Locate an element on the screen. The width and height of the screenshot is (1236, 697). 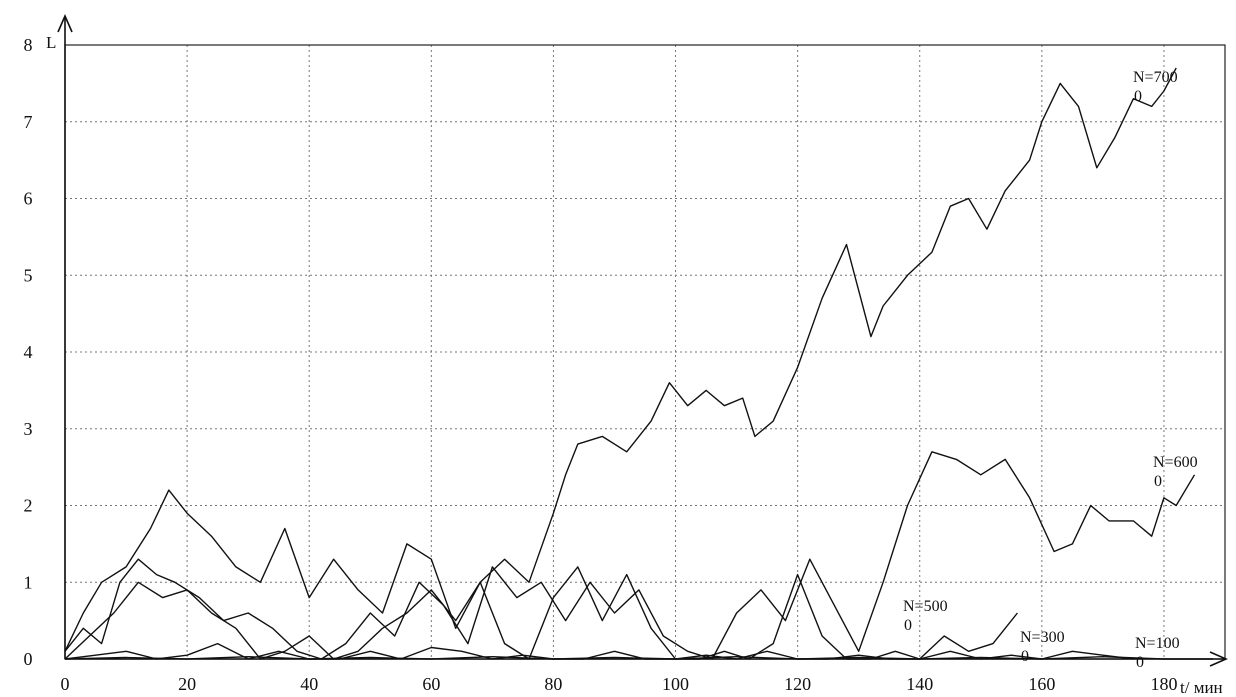
y-tick-label: 2 is located at coordinates (28, 506).